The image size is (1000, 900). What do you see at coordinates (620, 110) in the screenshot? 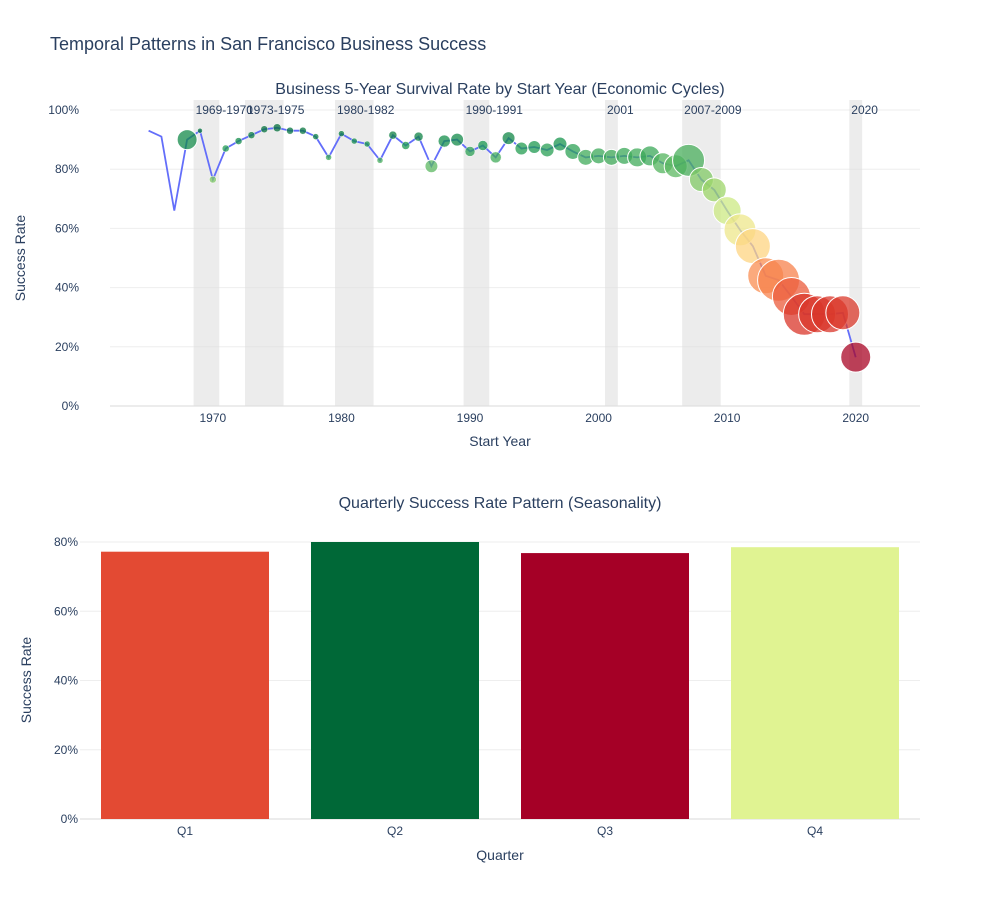
I see `recession-label: 2001` at bounding box center [620, 110].